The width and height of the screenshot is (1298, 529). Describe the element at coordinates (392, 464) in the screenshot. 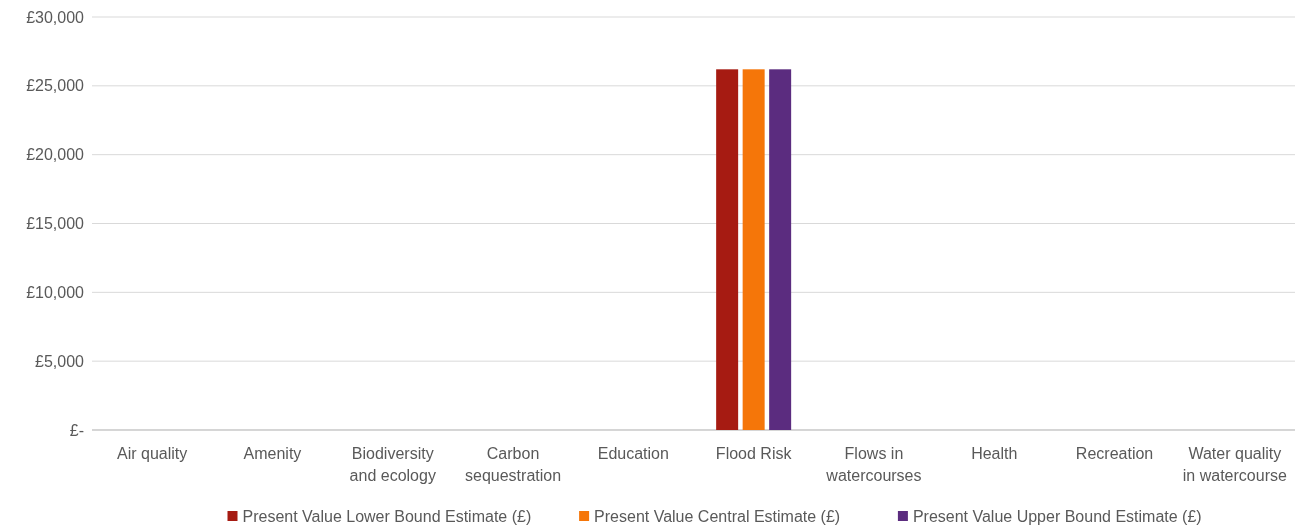

I see `x-tick-label: Biodiversity and ecology` at that location.